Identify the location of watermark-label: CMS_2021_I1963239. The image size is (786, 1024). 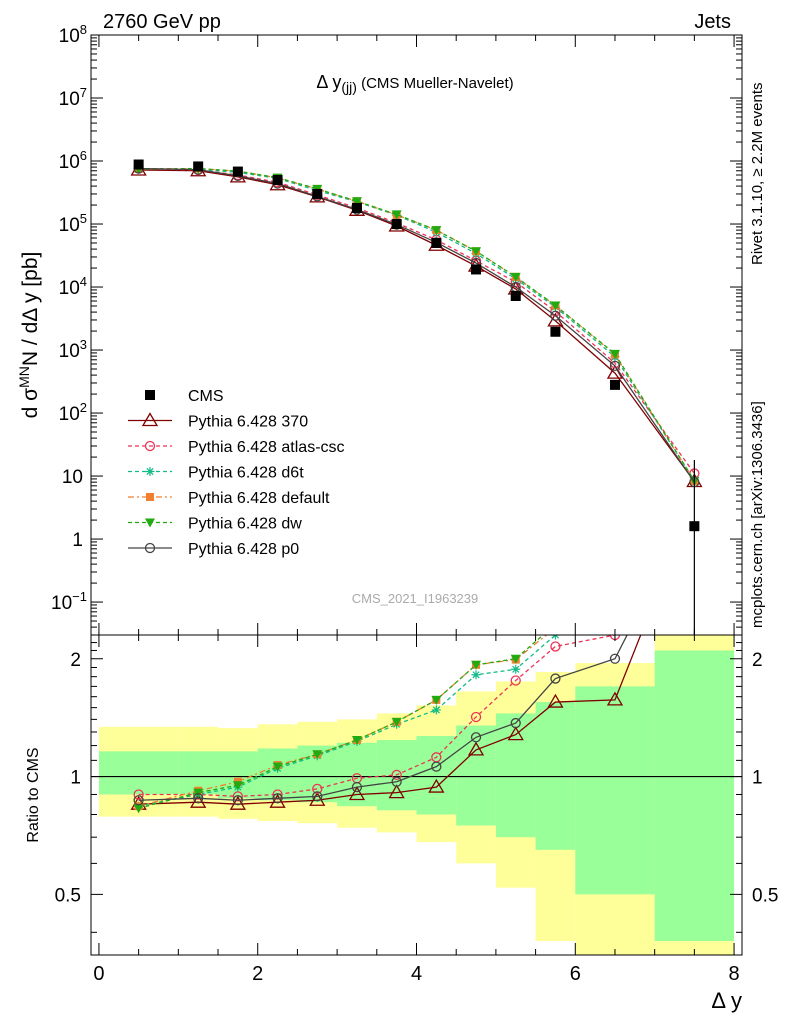
(415, 598).